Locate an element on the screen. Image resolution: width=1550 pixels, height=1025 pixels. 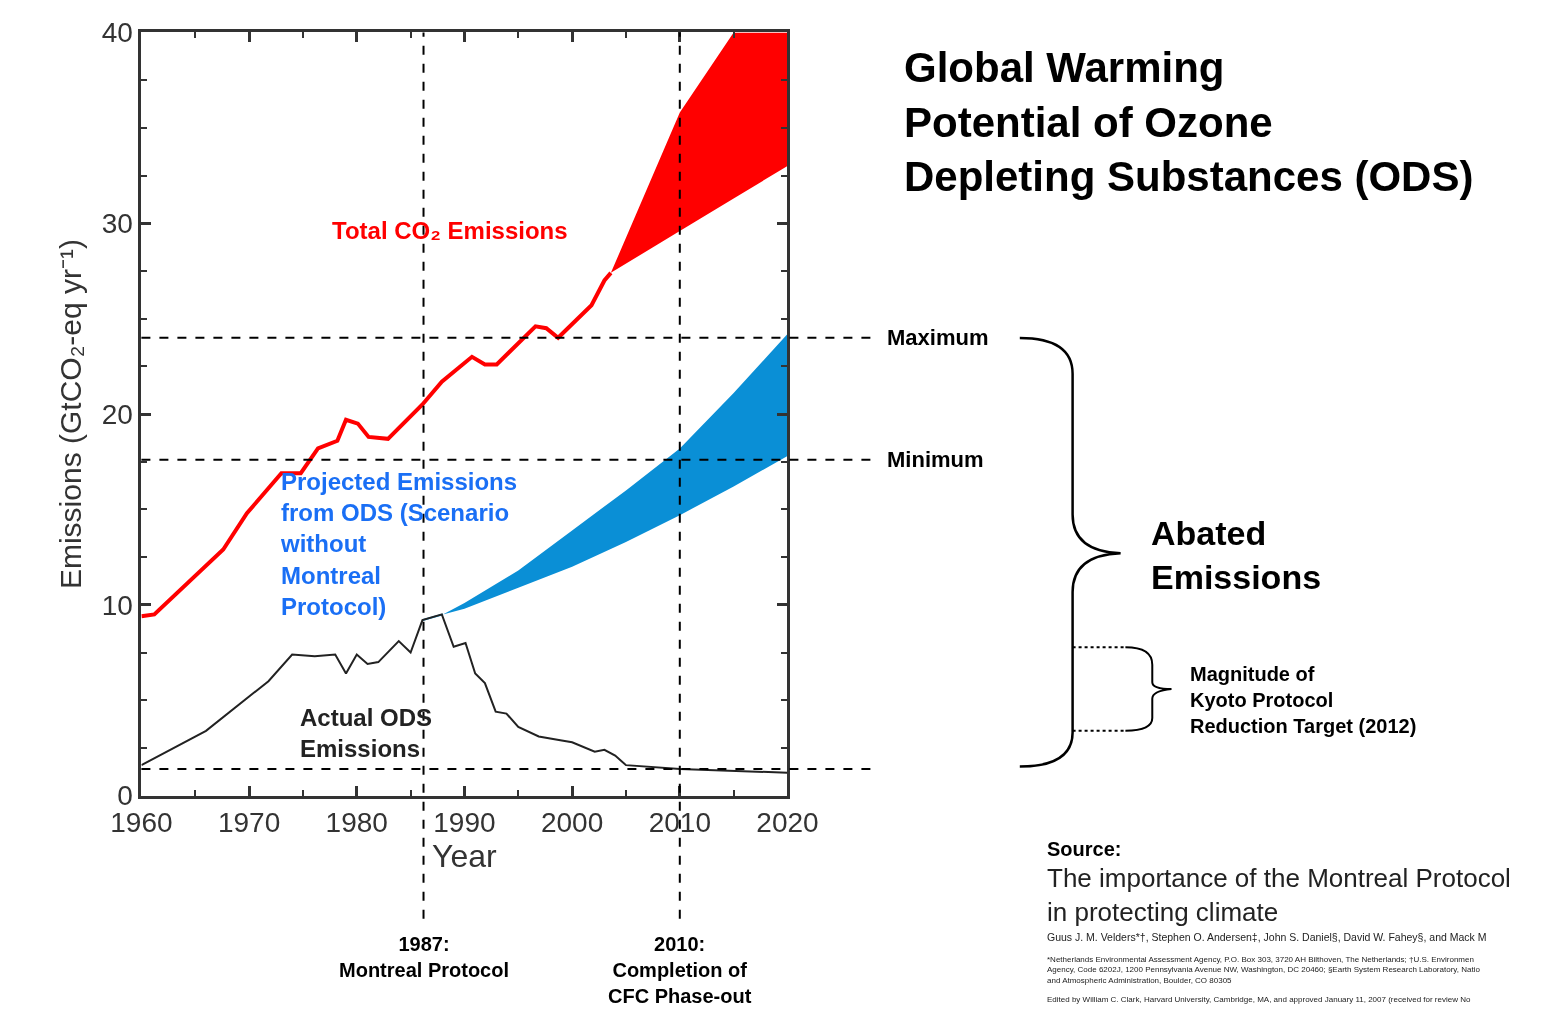
ref-line-label: Maximum is located at coordinates (938, 337).